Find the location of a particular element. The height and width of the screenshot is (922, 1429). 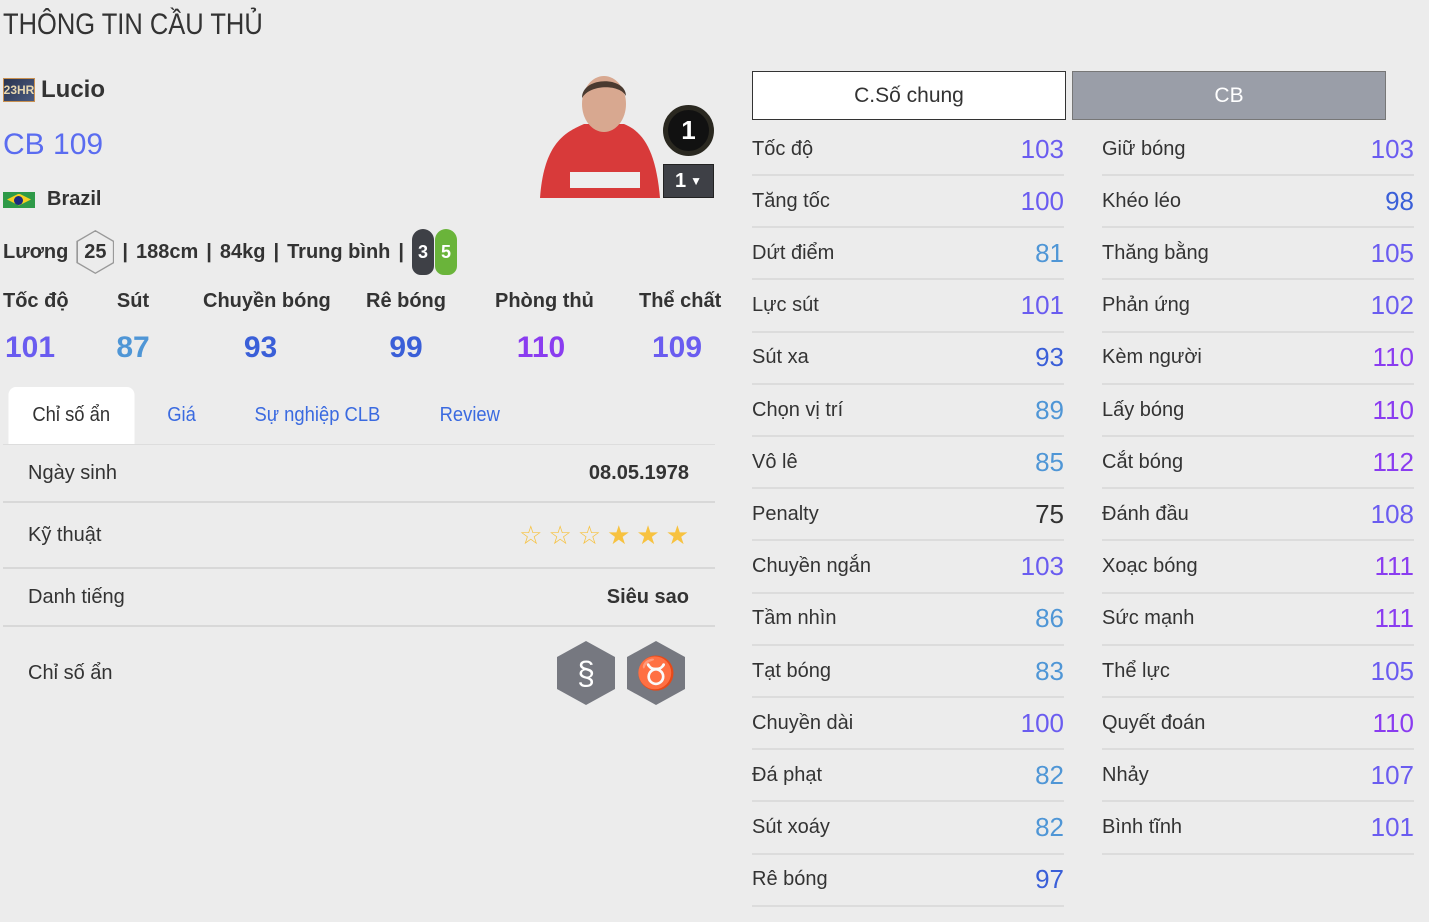

tab-club-career: Sự nghiệp CLB is located at coordinates (317, 415).